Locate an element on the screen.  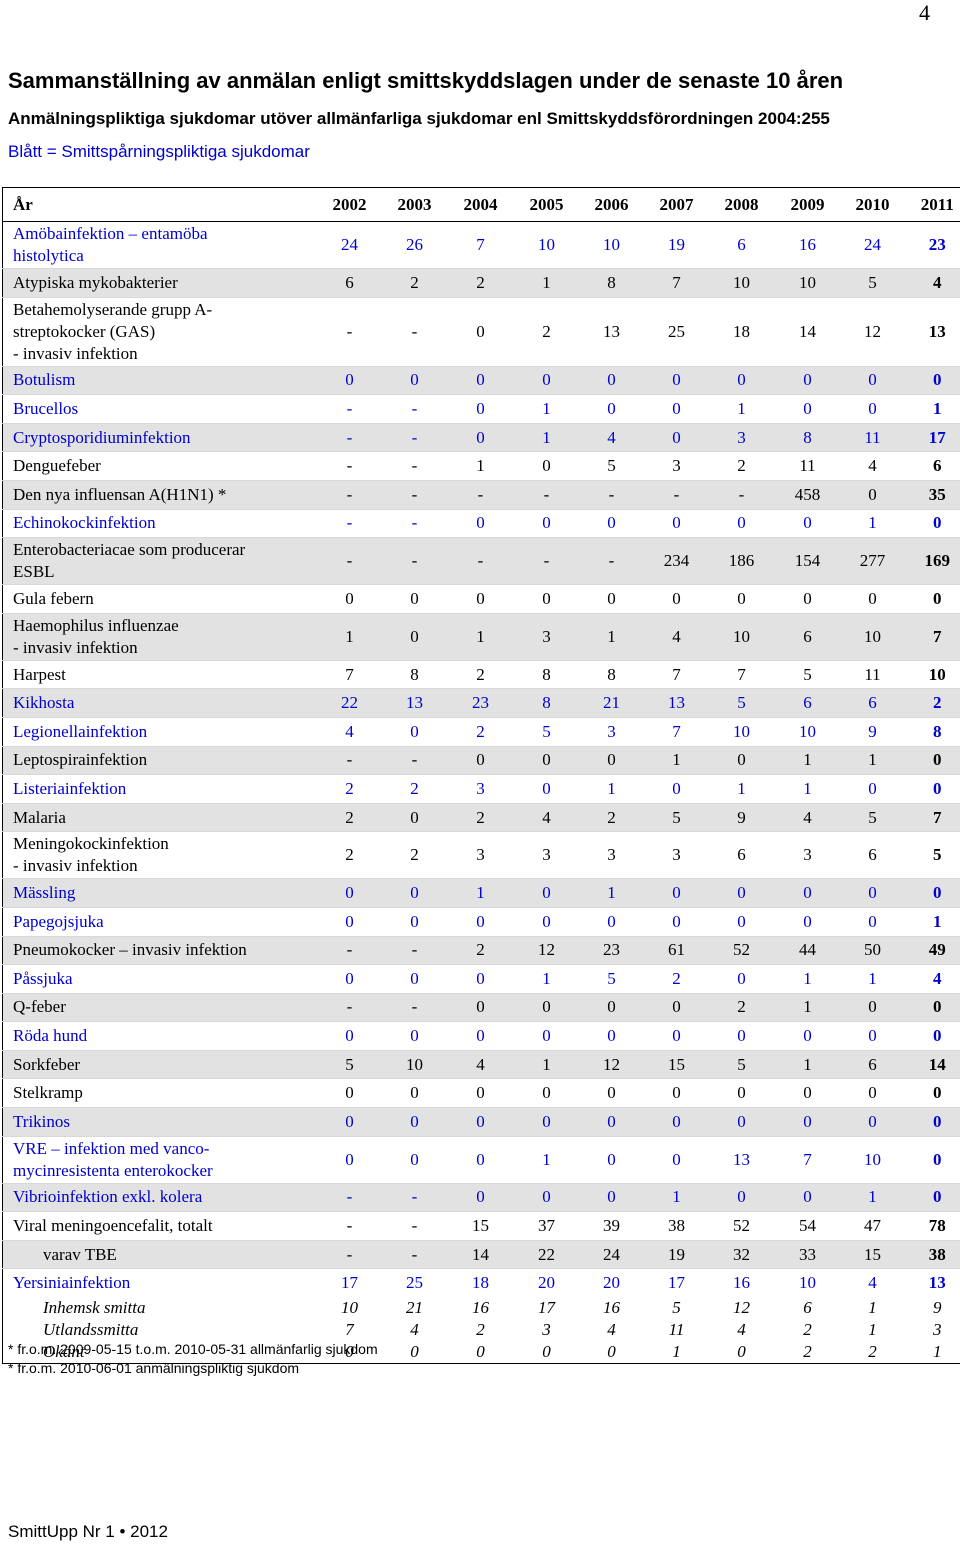
case-count: 6 is located at coordinates (872, 1064).